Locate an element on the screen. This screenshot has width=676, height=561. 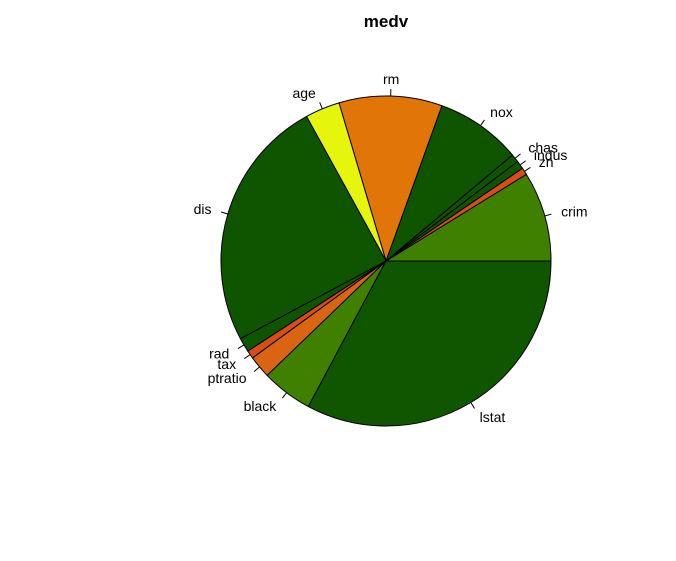
chart-title: medv is located at coordinates (386, 21).